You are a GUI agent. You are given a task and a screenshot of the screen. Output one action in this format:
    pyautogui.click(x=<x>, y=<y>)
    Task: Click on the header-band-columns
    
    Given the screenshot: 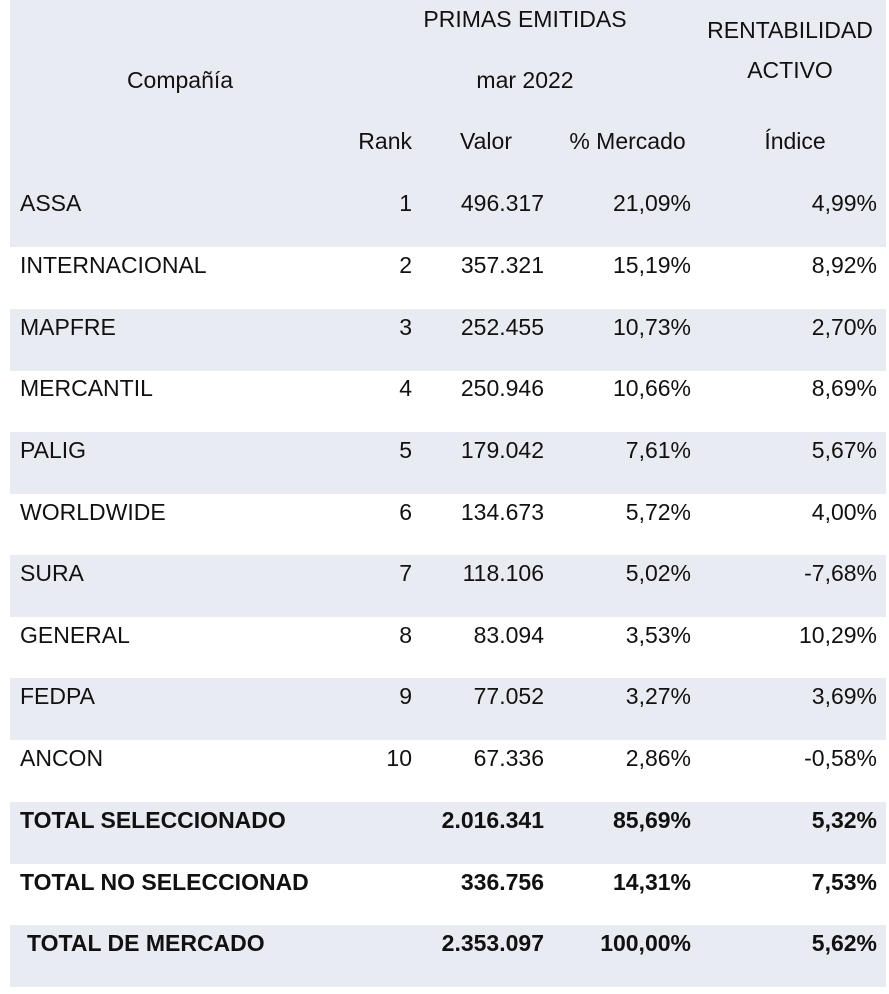 What is the action you would take?
    pyautogui.click(x=448, y=154)
    